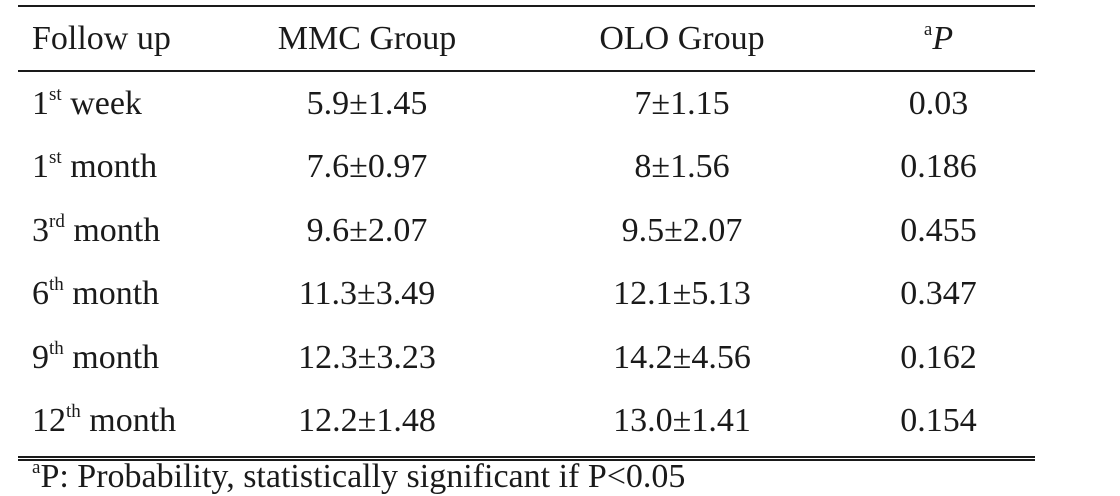 The height and width of the screenshot is (496, 1120). I want to click on cell-mmc-value: 7.6±0.97, so click(367, 167).